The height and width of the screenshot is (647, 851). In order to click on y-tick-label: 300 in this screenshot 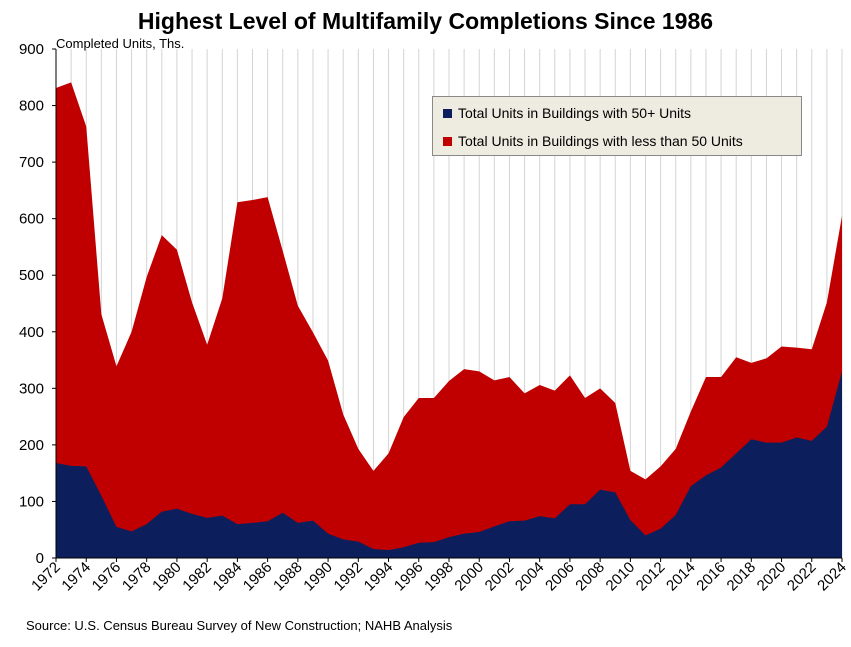, I will do `click(31, 388)`.